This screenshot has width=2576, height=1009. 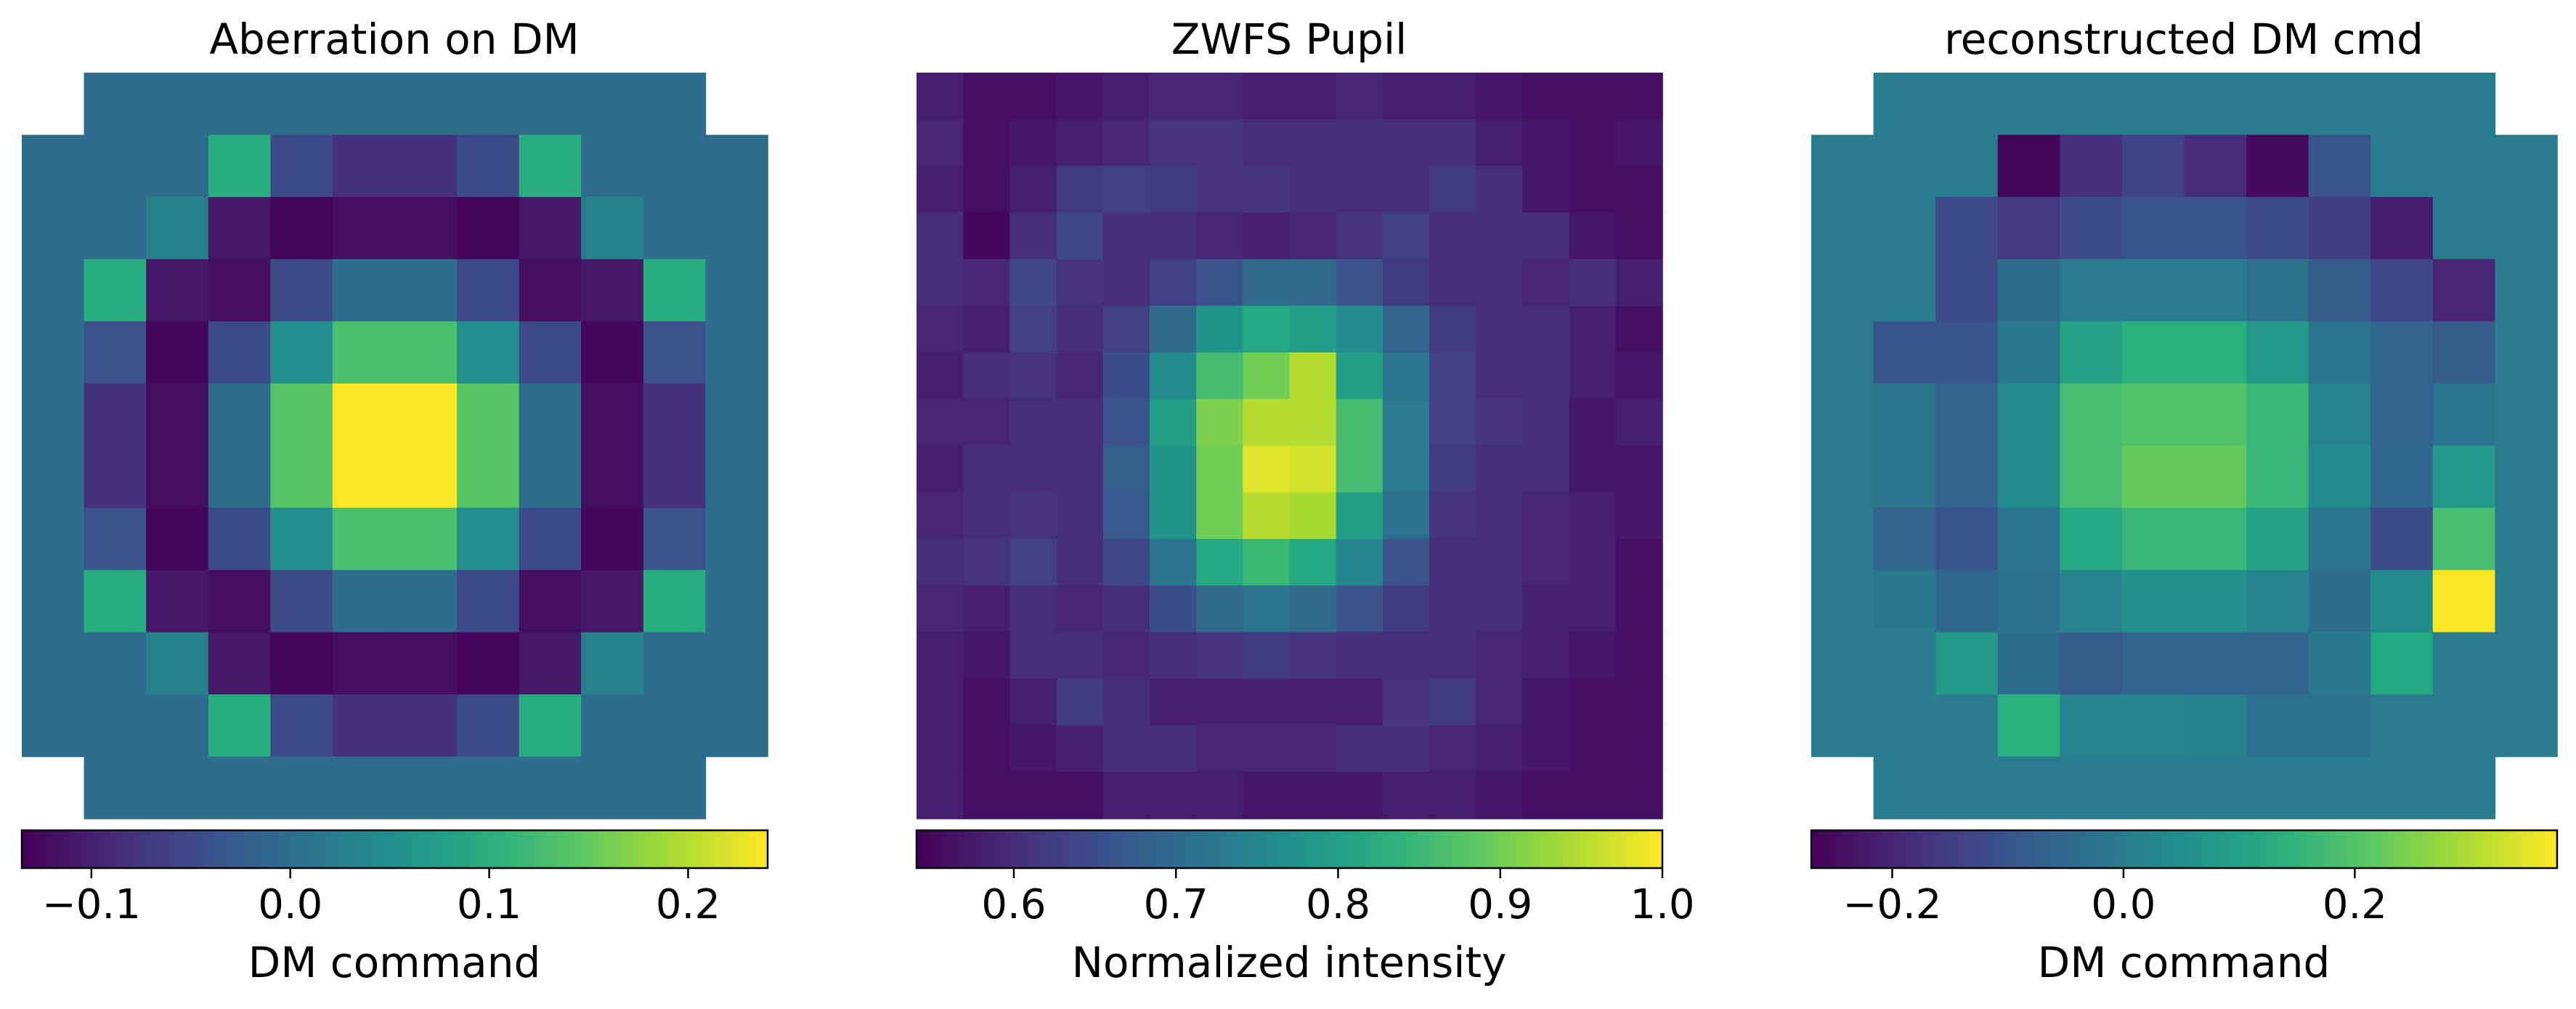 What do you see at coordinates (394, 962) in the screenshot?
I see `colorbar-label: DM command` at bounding box center [394, 962].